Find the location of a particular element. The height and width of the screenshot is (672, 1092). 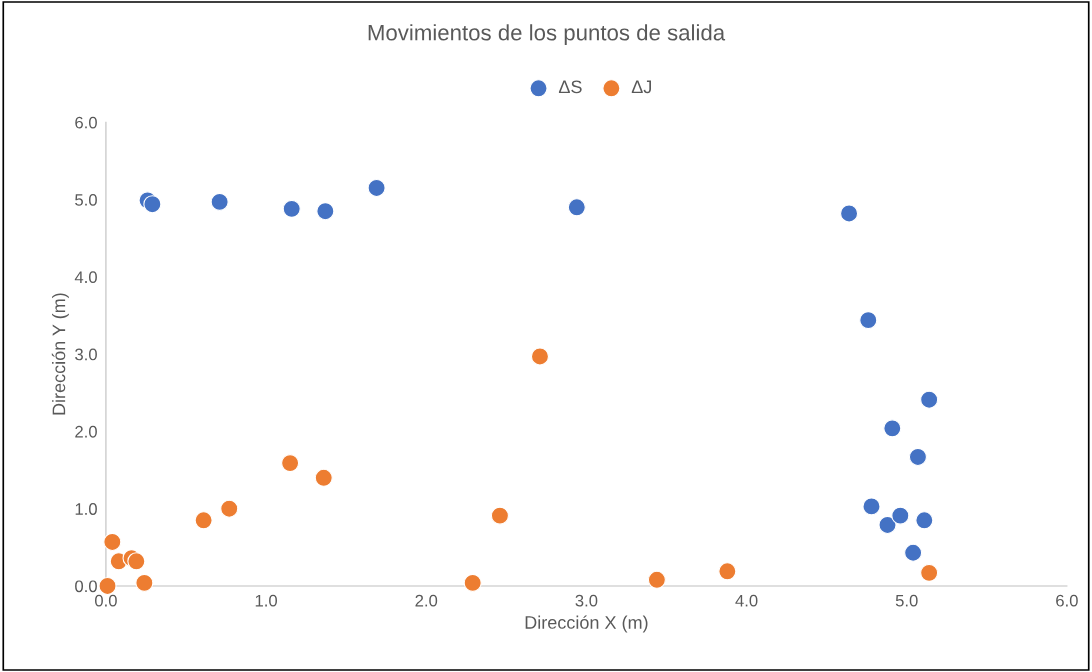

y-tick-label: 4.0 is located at coordinates (85, 277).